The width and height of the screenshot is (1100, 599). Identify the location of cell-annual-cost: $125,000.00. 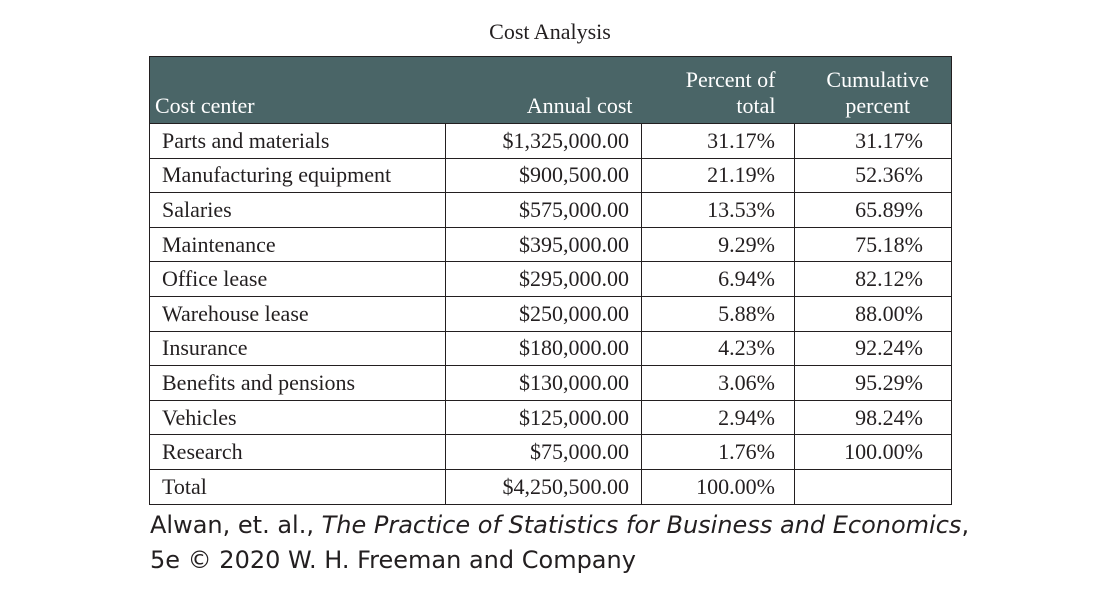
(543, 417).